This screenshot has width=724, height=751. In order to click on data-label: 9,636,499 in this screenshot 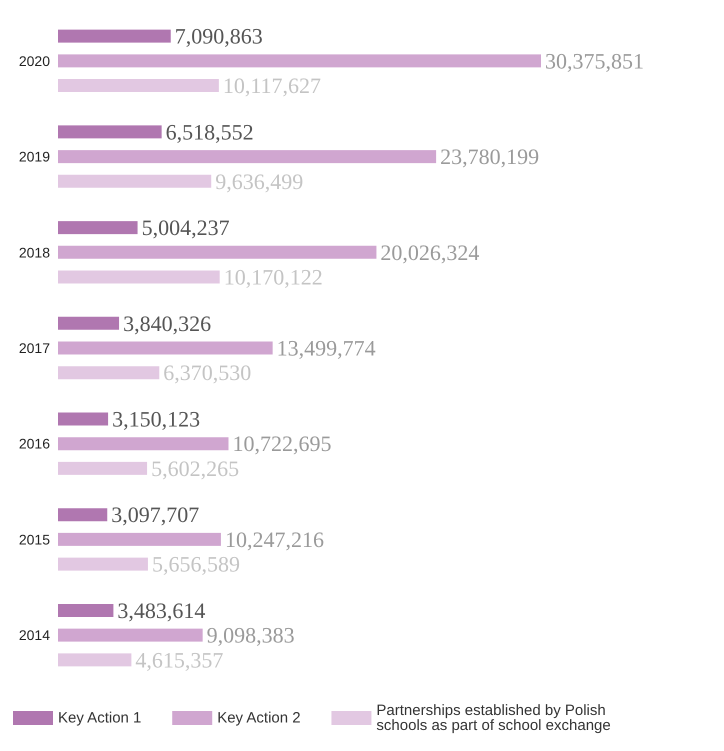, I will do `click(259, 181)`.